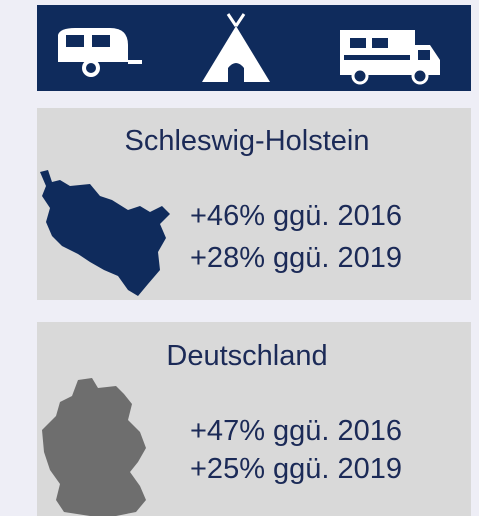 This screenshot has height=516, width=479. Describe the element at coordinates (247, 141) in the screenshot. I see `panel-title: Schleswig-Holstein` at that location.